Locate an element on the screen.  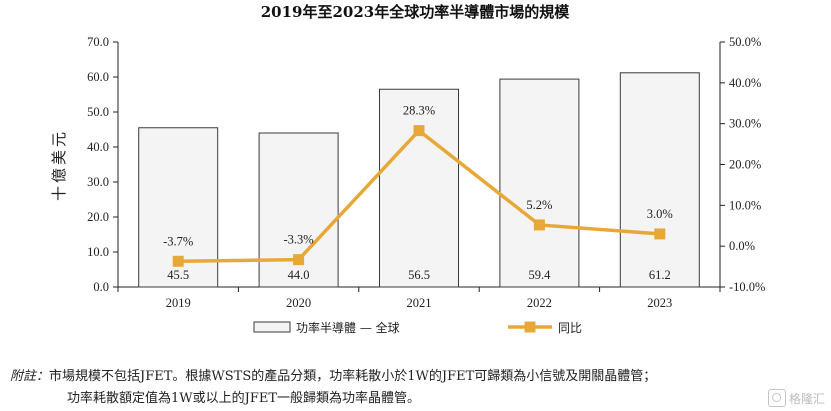
legend-line-label: 同比 is located at coordinates (570, 328).